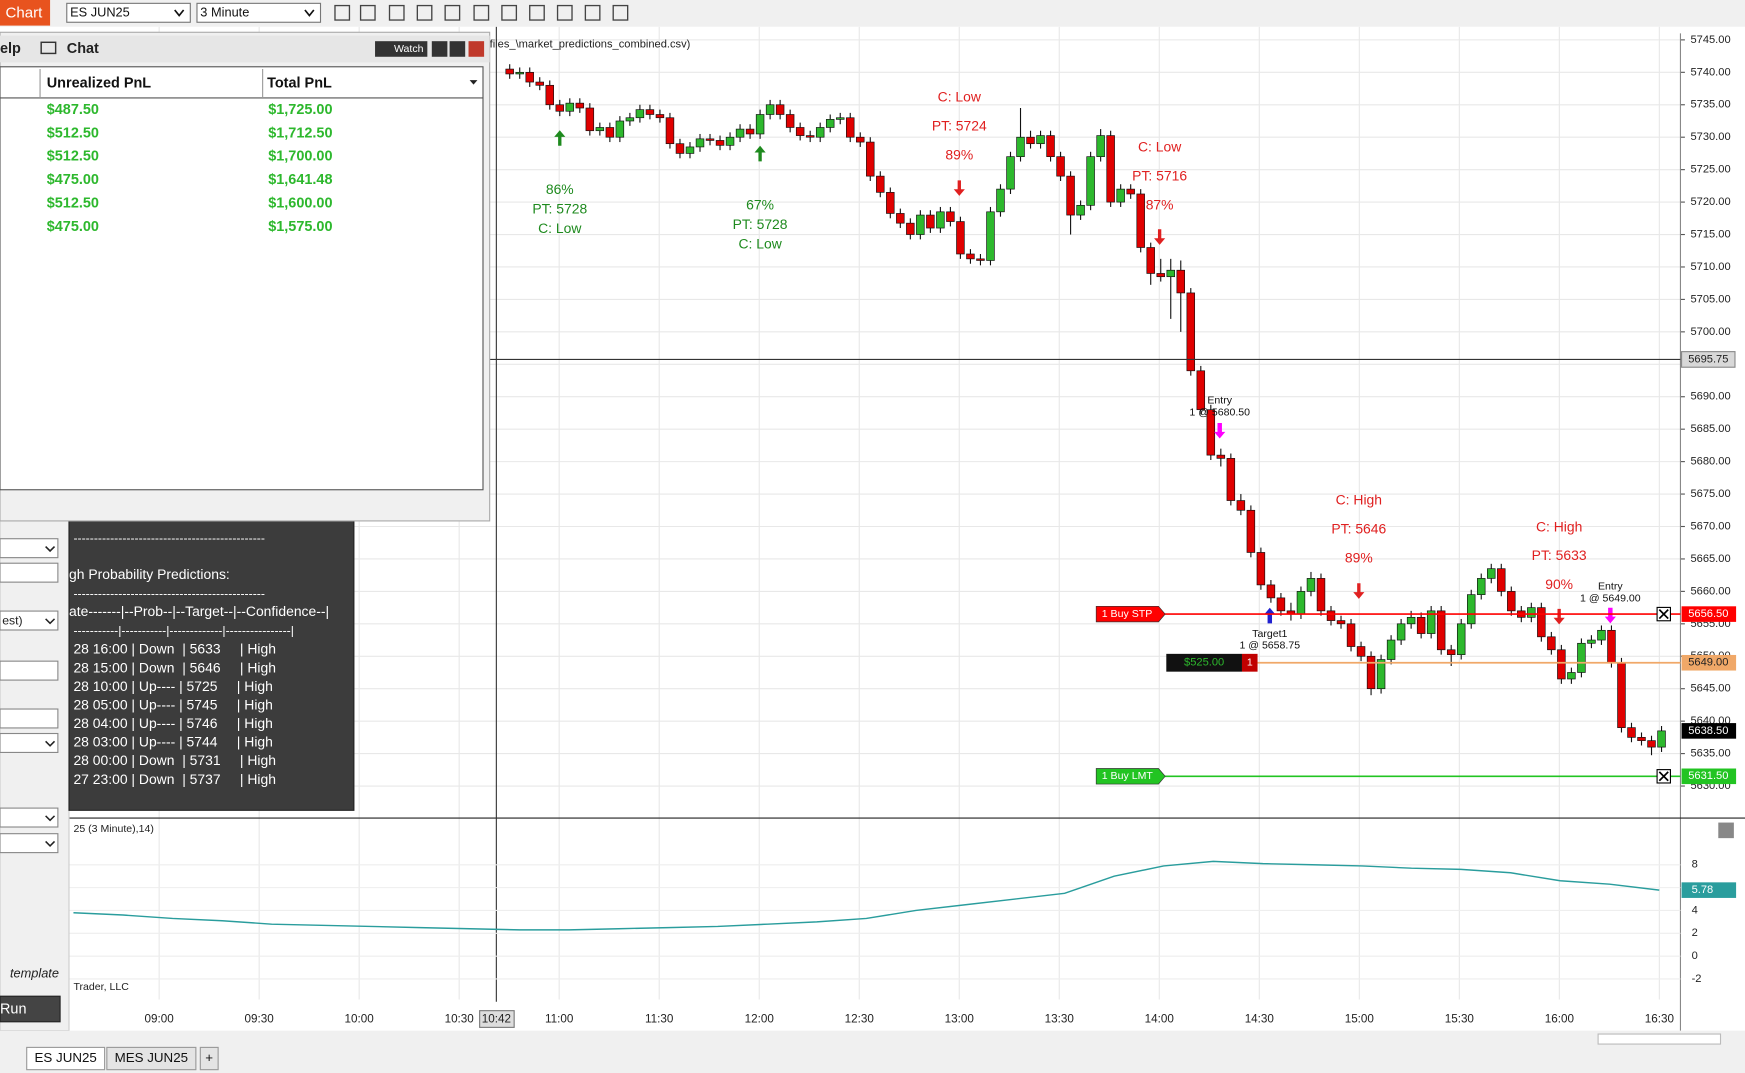 This screenshot has width=1745, height=1073. I want to click on timeframe-select, so click(259, 12).